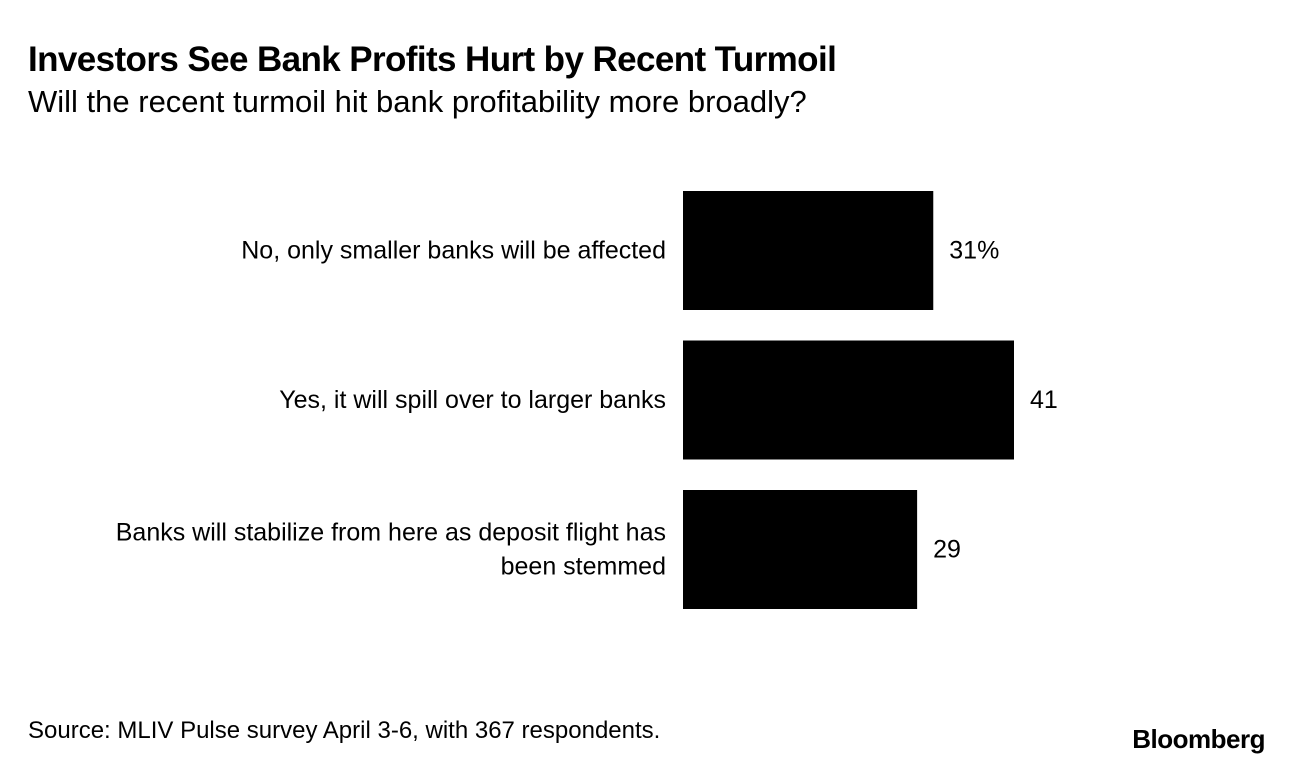 The width and height of the screenshot is (1289, 772). Describe the element at coordinates (974, 251) in the screenshot. I see `value-label-0: 31%` at that location.